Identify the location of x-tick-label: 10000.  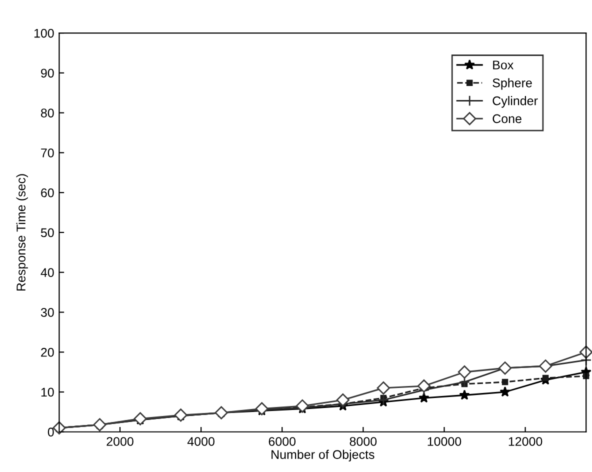
(445, 441).